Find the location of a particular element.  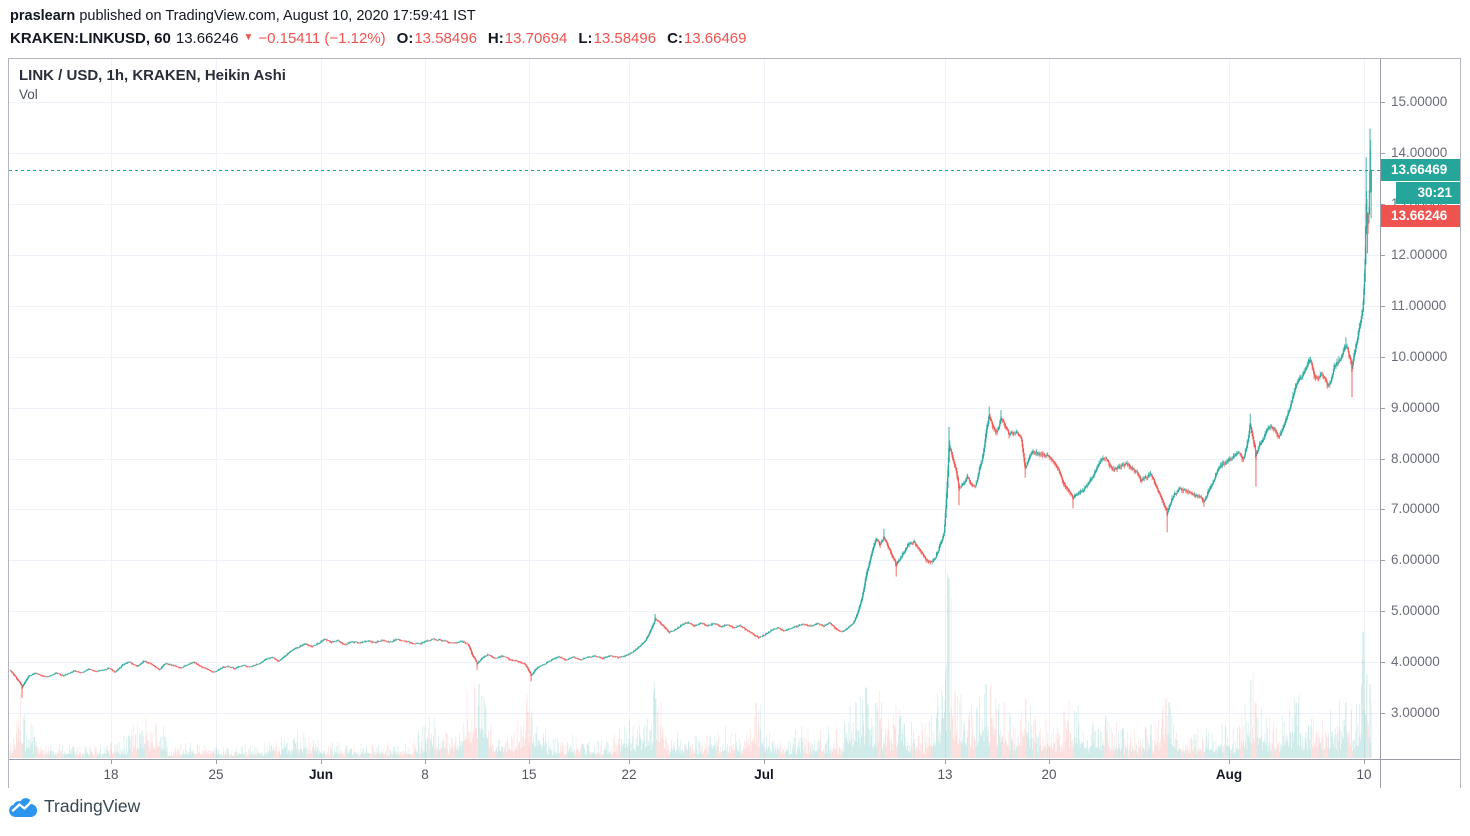

symbol-interval: KRAKEN:LINKUSD, 60 is located at coordinates (90, 38).